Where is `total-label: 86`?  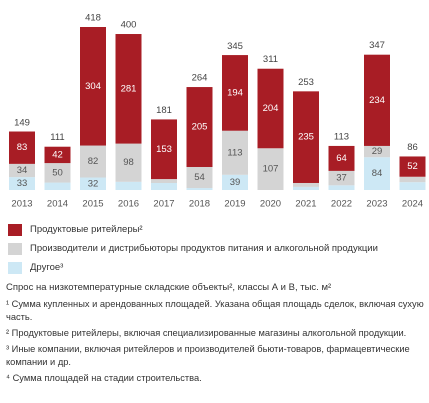
total-label: 86 is located at coordinates (412, 147).